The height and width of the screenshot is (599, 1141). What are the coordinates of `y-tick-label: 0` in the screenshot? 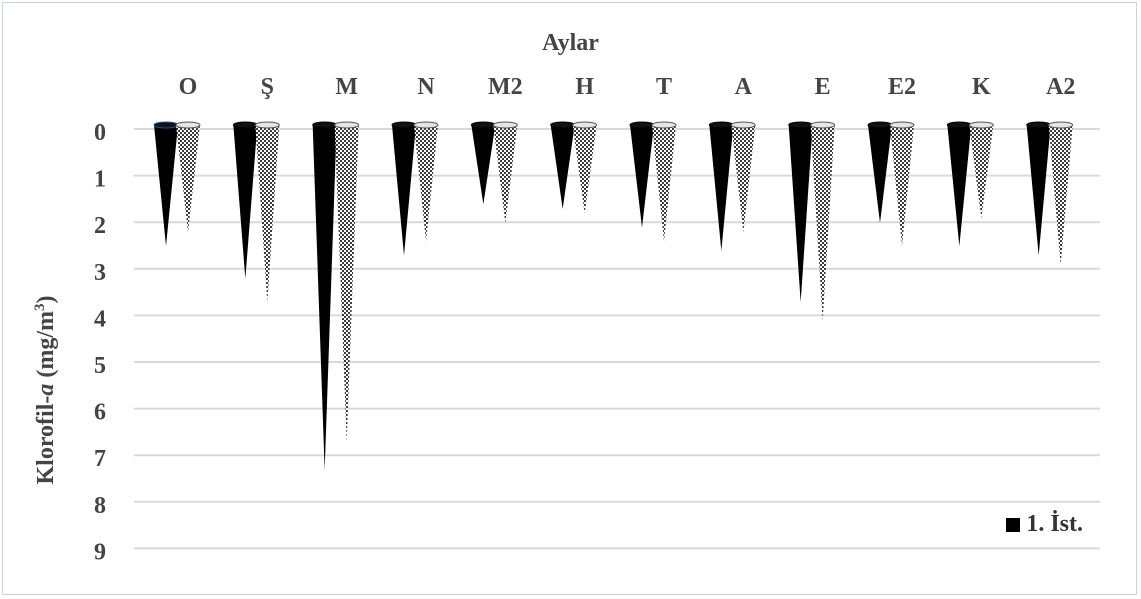 It's located at (100, 133).